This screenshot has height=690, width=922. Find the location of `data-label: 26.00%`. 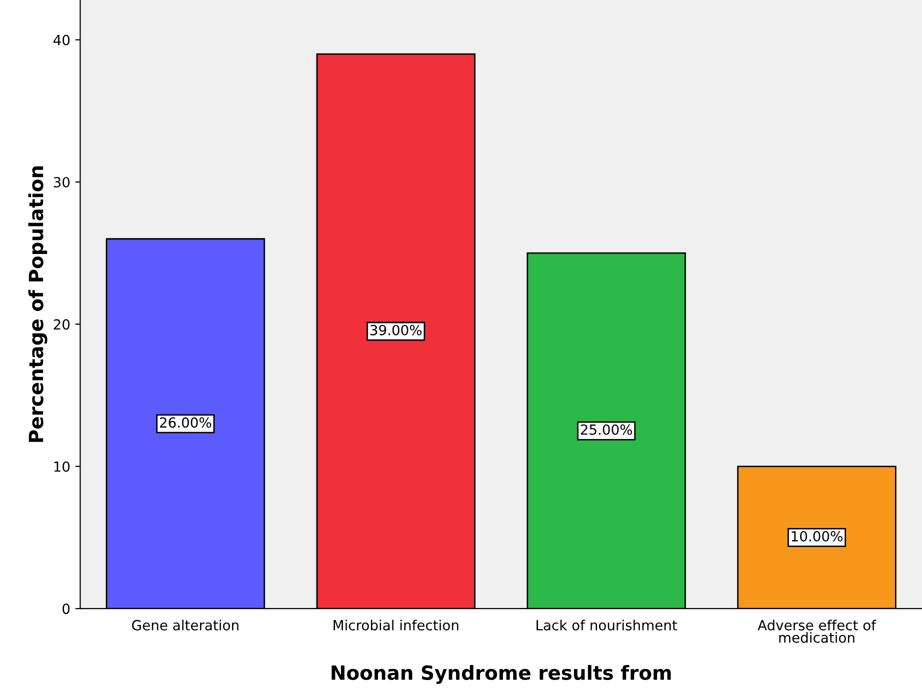

data-label: 26.00% is located at coordinates (186, 422).